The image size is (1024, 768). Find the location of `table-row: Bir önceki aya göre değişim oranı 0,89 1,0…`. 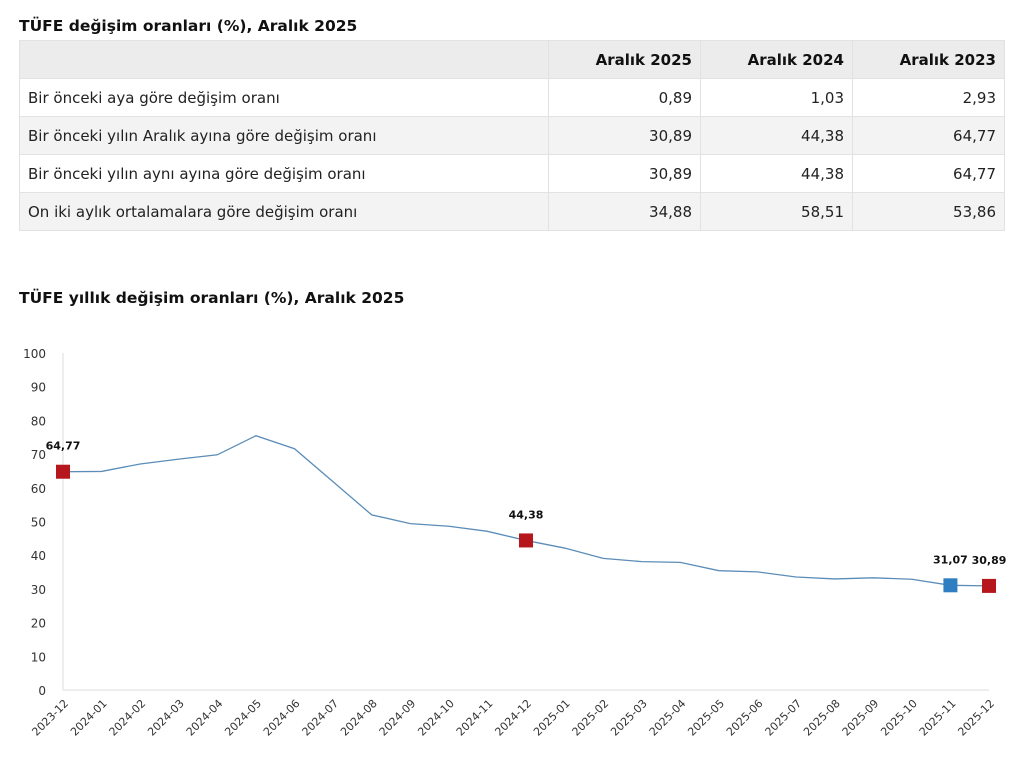

table-row: Bir önceki aya göre değişim oranı 0,89 1,0… is located at coordinates (512, 97).